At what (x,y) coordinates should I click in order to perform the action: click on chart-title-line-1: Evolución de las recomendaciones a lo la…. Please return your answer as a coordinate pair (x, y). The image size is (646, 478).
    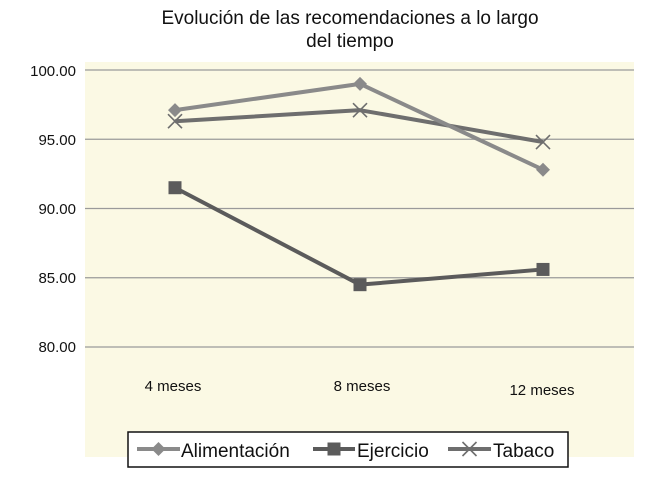
    Looking at the image, I should click on (349, 18).